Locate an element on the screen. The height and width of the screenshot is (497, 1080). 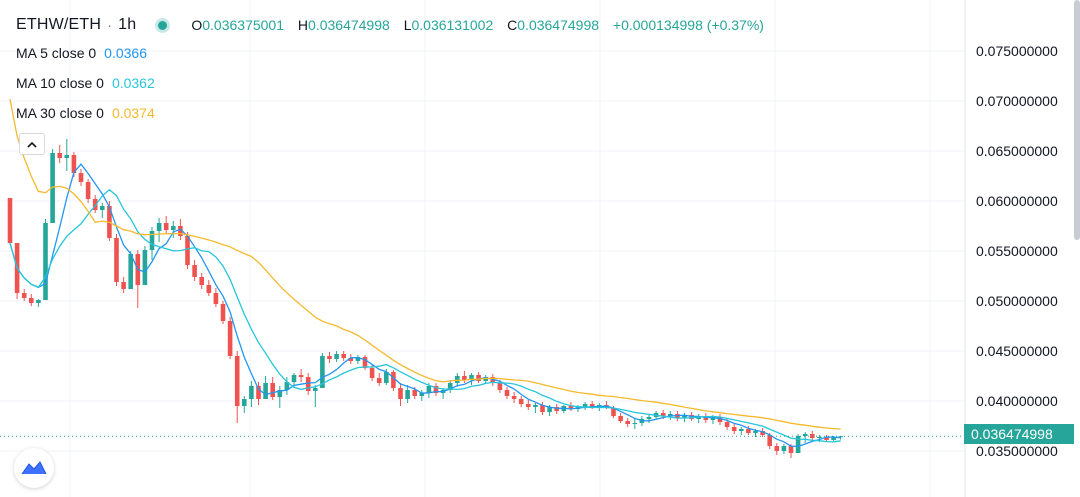
ma30-value: 0.0374 is located at coordinates (133, 113).